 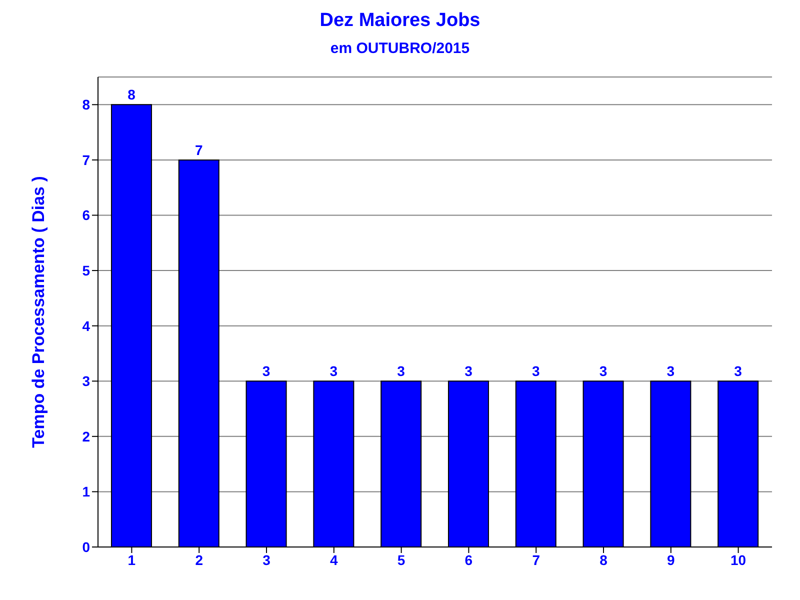 What do you see at coordinates (86, 270) in the screenshot?
I see `y-tick-label: 5` at bounding box center [86, 270].